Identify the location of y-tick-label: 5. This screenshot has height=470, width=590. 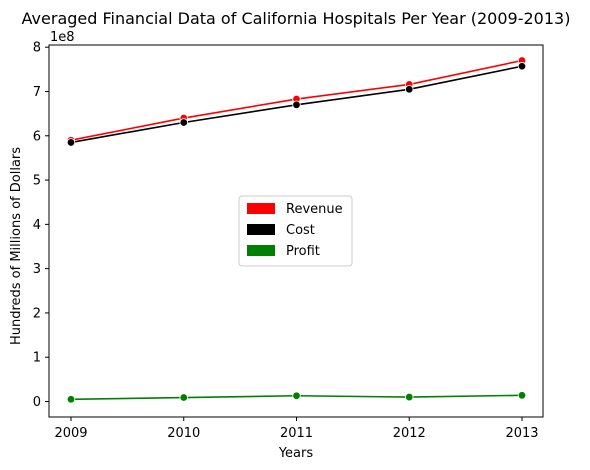
(37, 181).